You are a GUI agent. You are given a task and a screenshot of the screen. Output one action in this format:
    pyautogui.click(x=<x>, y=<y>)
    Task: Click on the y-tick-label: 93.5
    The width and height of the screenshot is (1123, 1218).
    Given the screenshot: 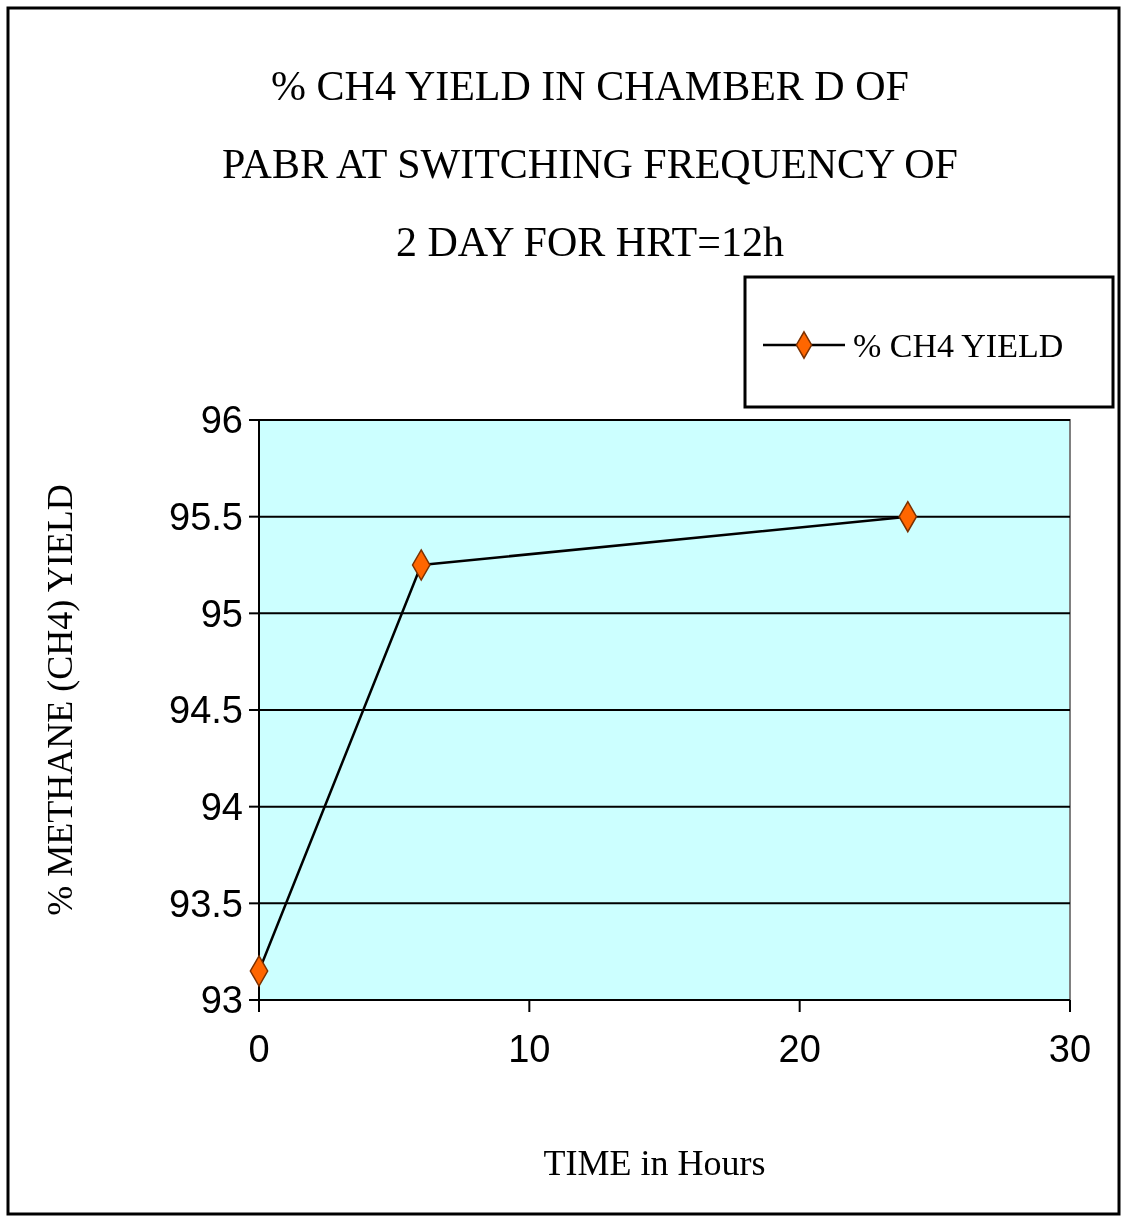 What is the action you would take?
    pyautogui.click(x=206, y=903)
    